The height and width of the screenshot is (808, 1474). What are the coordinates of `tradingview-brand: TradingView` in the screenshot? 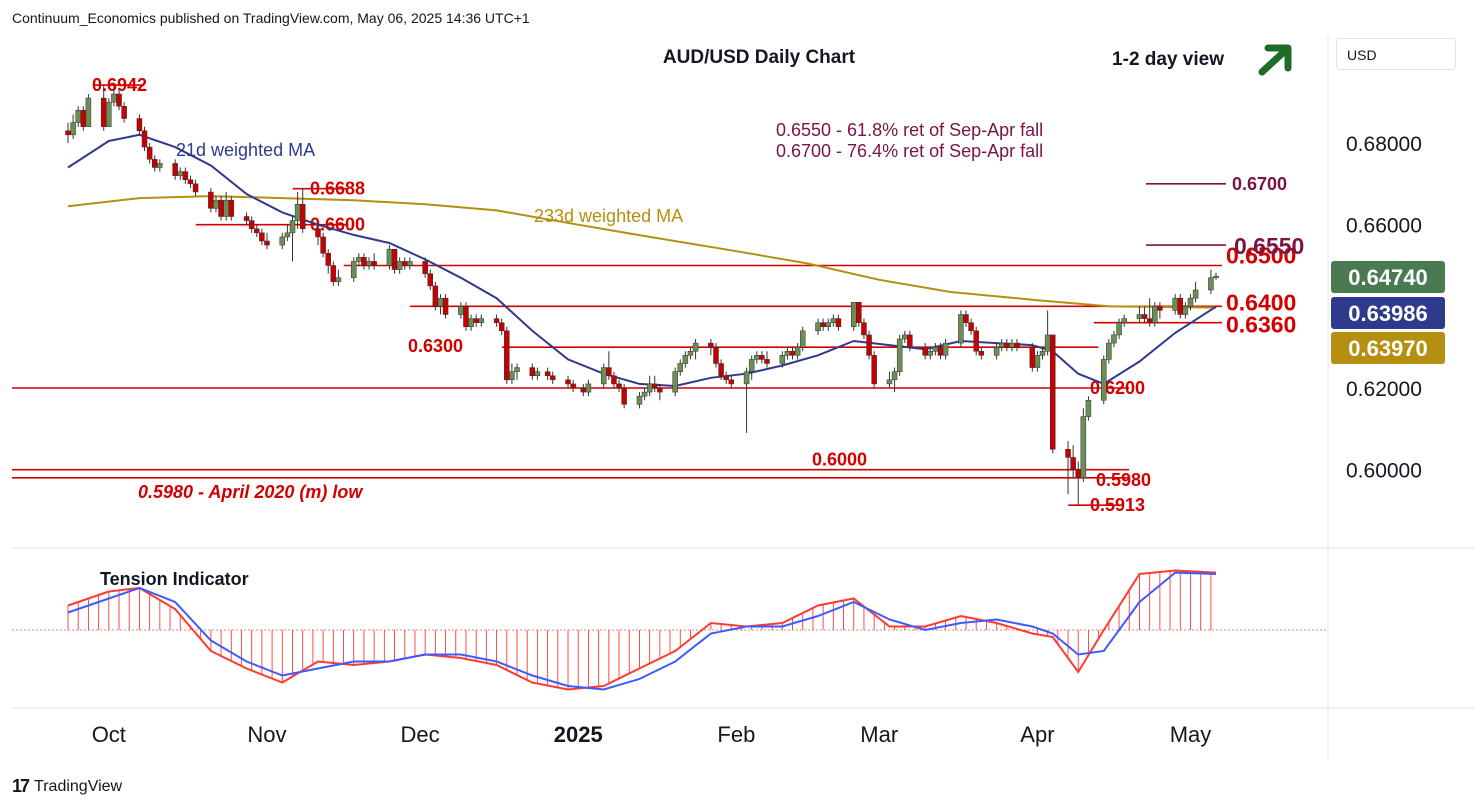 It's located at (78, 786).